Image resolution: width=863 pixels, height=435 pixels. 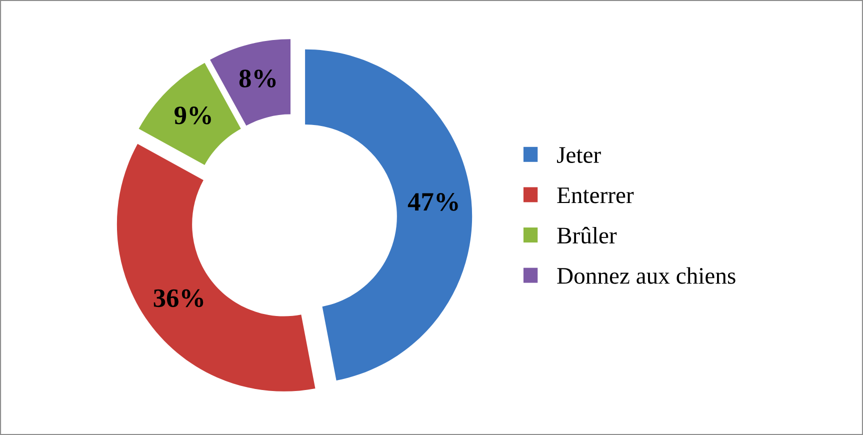 What do you see at coordinates (257, 79) in the screenshot?
I see `data-label: 8%` at bounding box center [257, 79].